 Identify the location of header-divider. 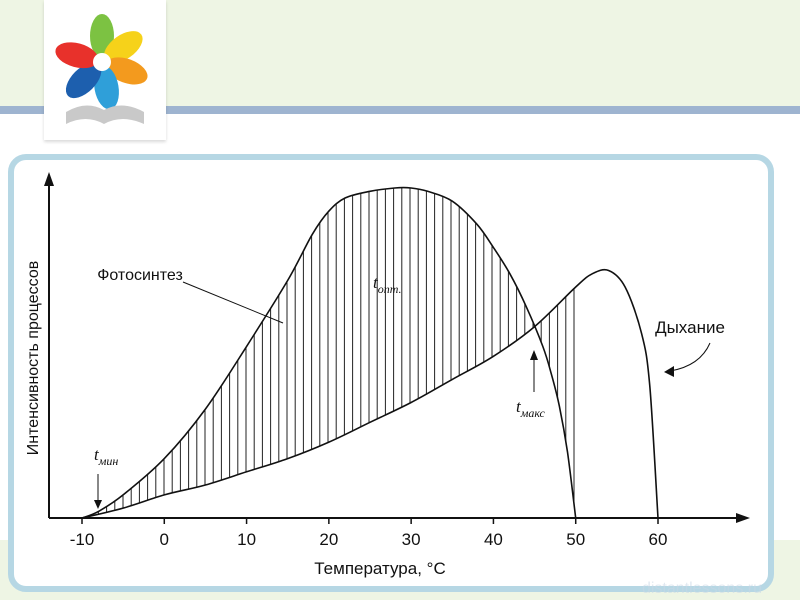
(400, 110).